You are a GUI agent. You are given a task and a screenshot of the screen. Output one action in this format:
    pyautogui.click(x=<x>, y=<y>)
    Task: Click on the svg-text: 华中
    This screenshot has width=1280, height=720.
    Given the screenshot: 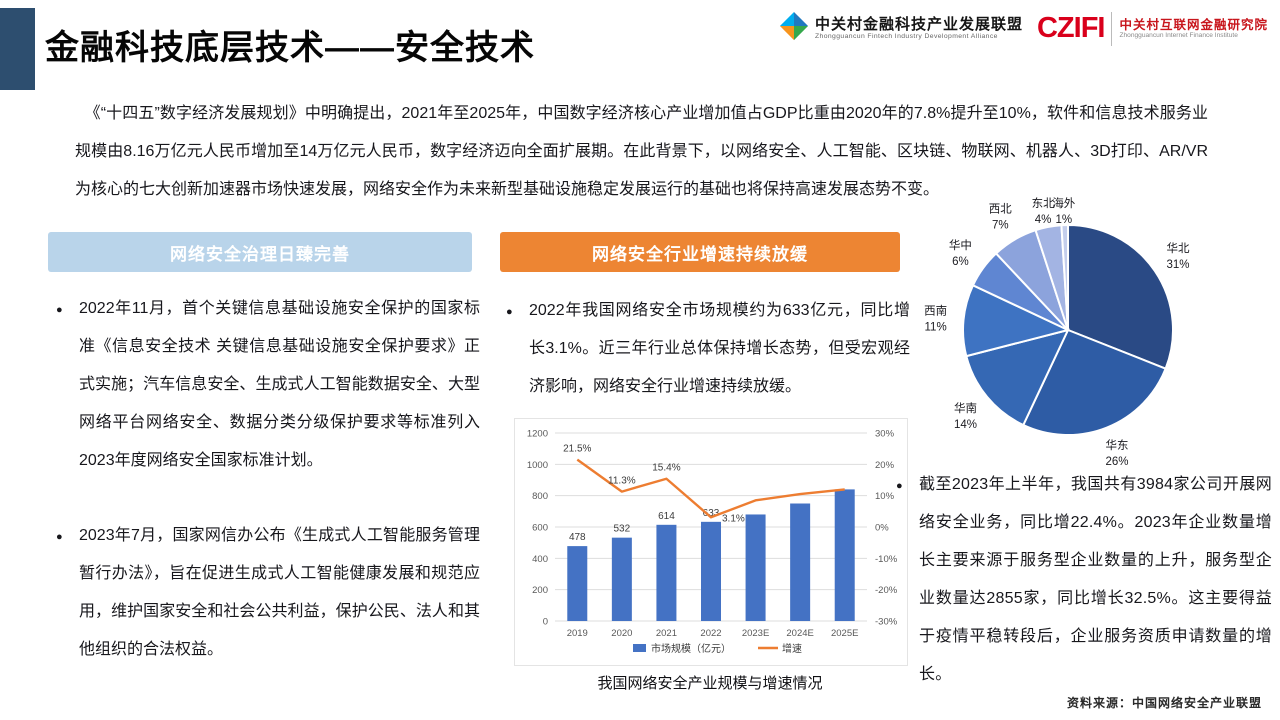 What is the action you would take?
    pyautogui.click(x=960, y=245)
    